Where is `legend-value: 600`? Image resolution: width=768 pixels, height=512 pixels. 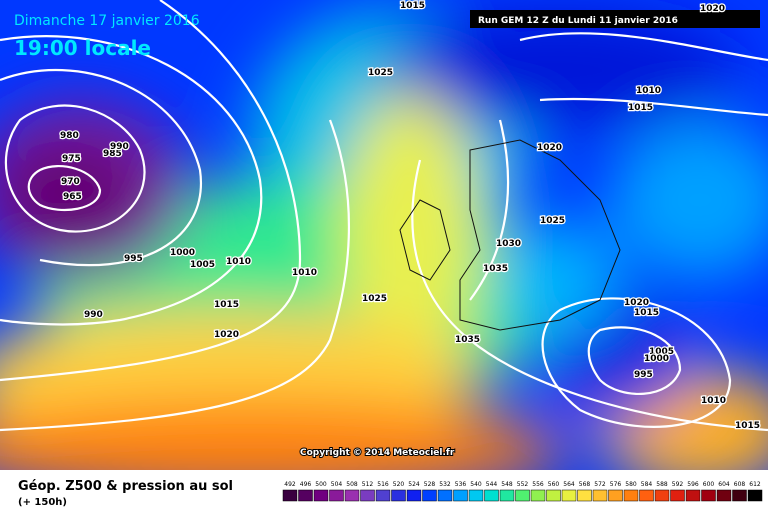
legend-value: 600 is located at coordinates (709, 484).